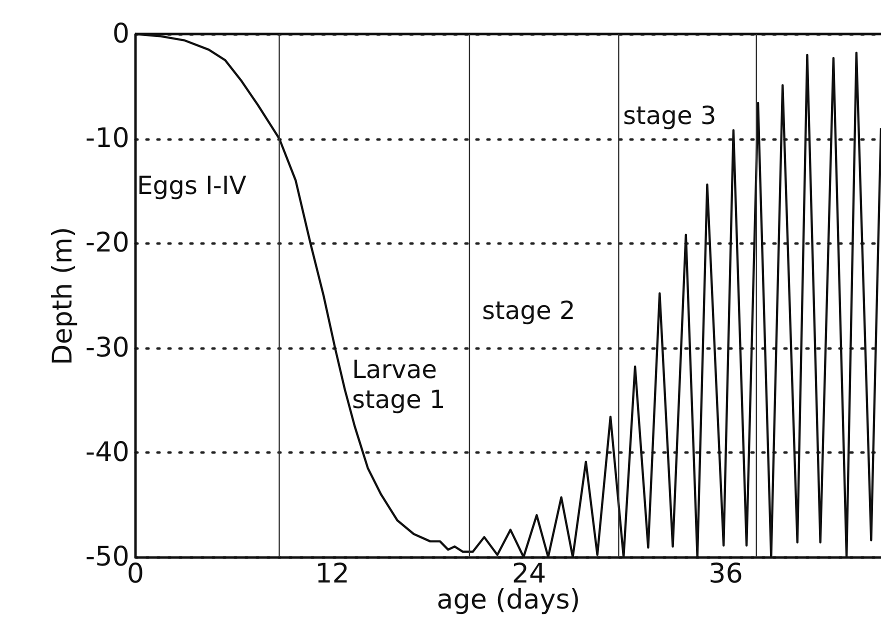 Image resolution: width=881 pixels, height=642 pixels. What do you see at coordinates (399, 384) in the screenshot?
I see `annotation: Larvae stage 1` at bounding box center [399, 384].